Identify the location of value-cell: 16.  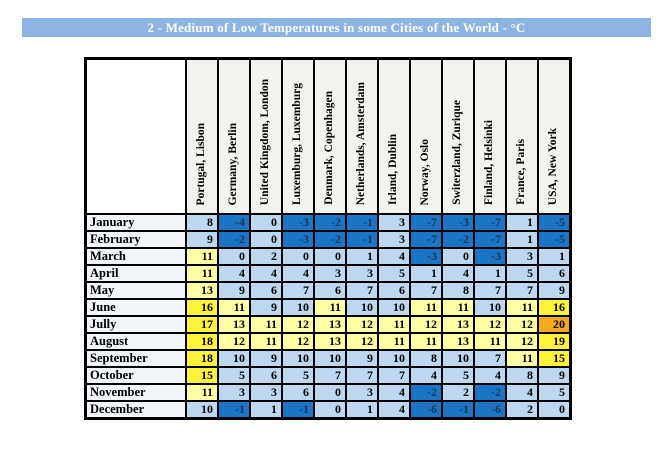
(202, 307).